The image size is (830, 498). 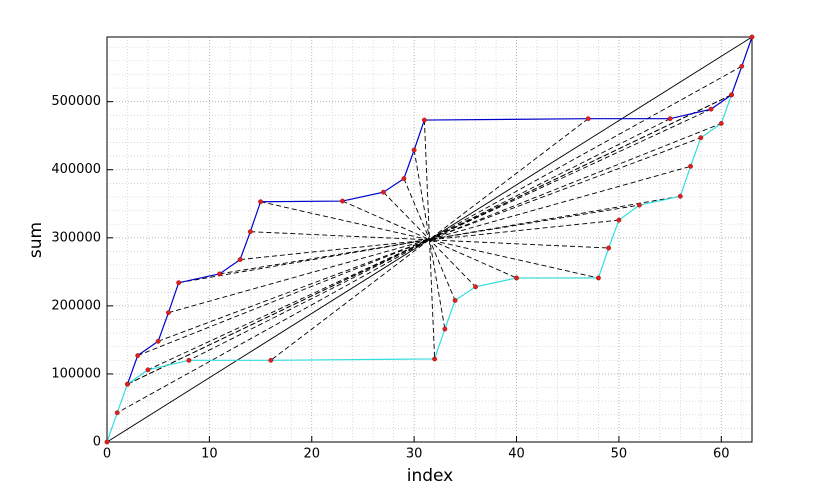 What do you see at coordinates (721, 454) in the screenshot?
I see `x-tick-label: 60` at bounding box center [721, 454].